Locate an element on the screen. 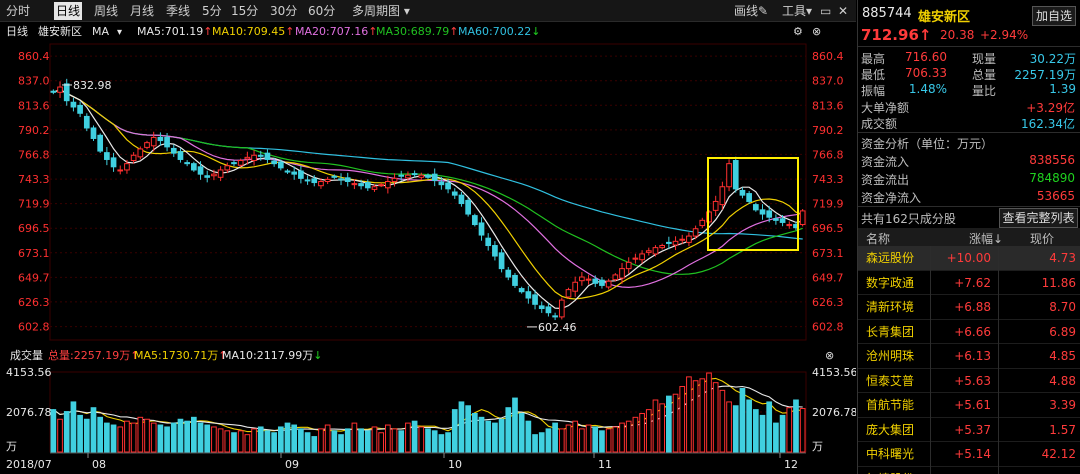  stock-row: 清新环境 +6.88 8.70 is located at coordinates (969, 307).